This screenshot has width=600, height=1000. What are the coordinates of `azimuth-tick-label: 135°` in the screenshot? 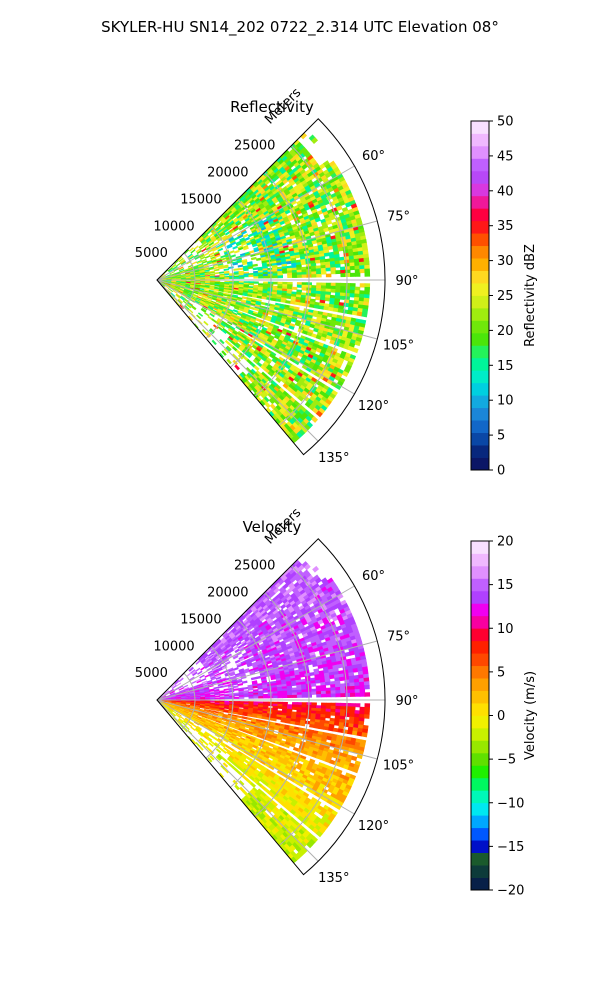 It's located at (333, 458).